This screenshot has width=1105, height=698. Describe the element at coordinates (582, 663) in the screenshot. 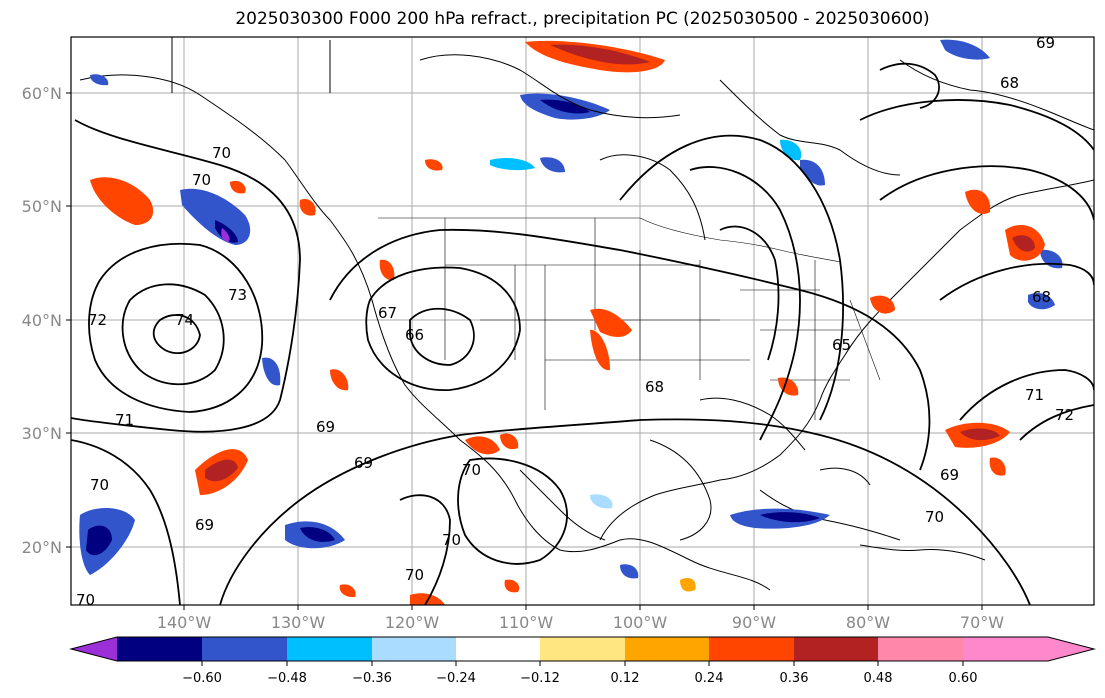

I see `colorbar-ticks` at that location.